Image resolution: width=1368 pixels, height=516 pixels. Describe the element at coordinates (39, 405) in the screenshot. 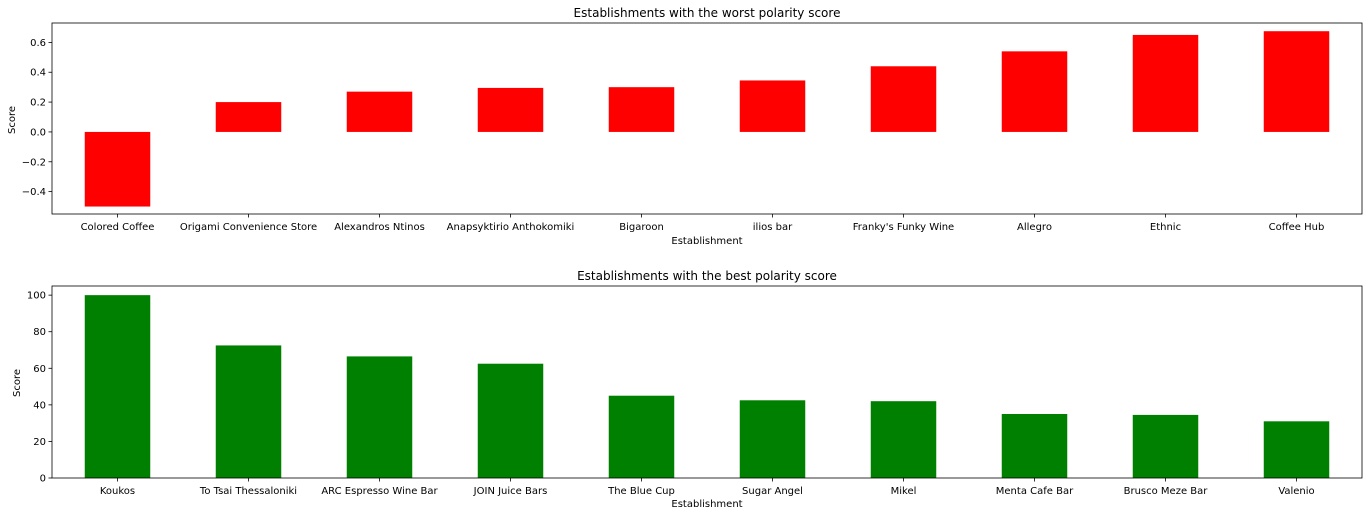

I see `y-tick-label: 40` at that location.